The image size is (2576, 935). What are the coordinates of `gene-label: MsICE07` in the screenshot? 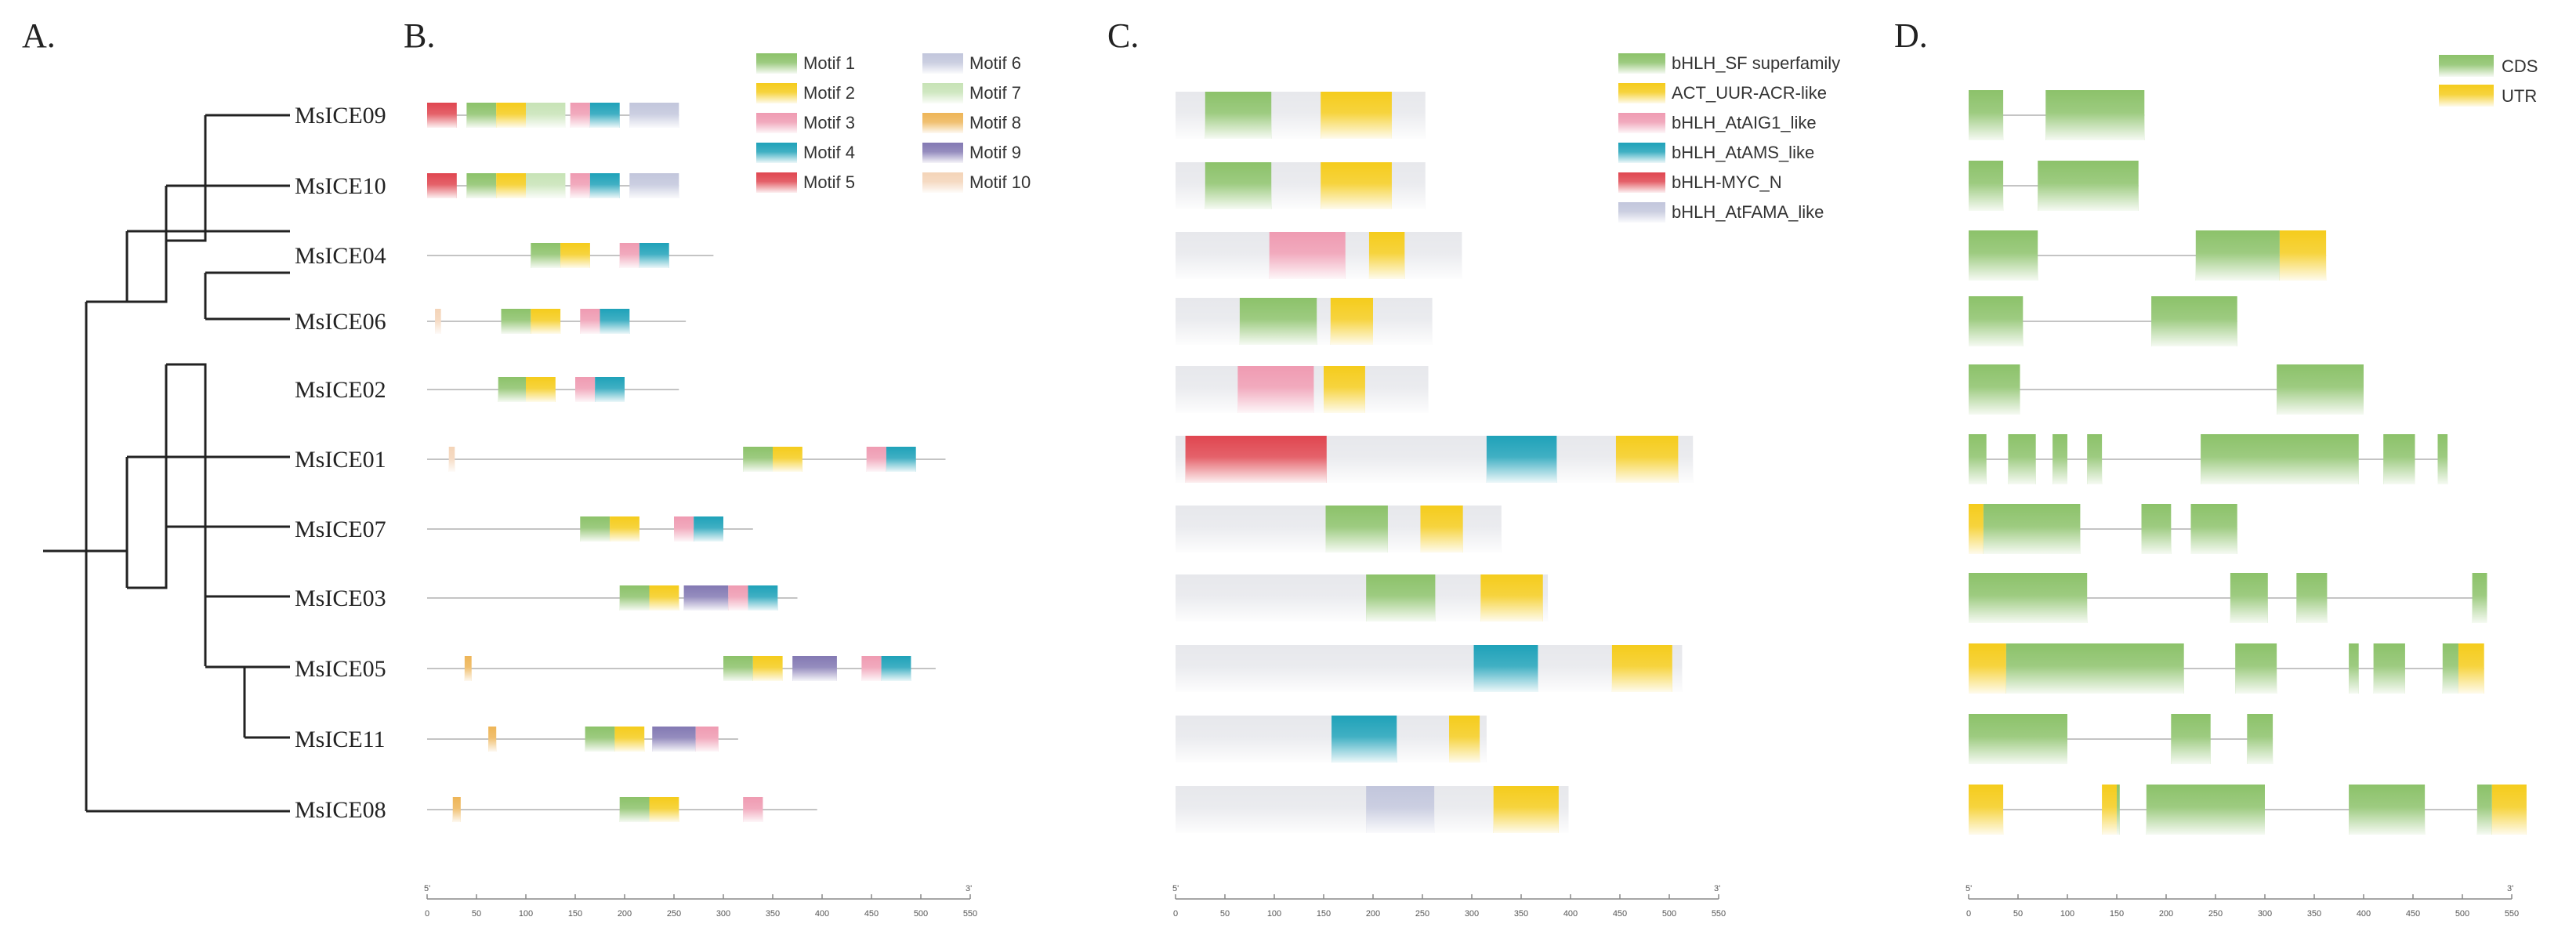 It's located at (340, 529).